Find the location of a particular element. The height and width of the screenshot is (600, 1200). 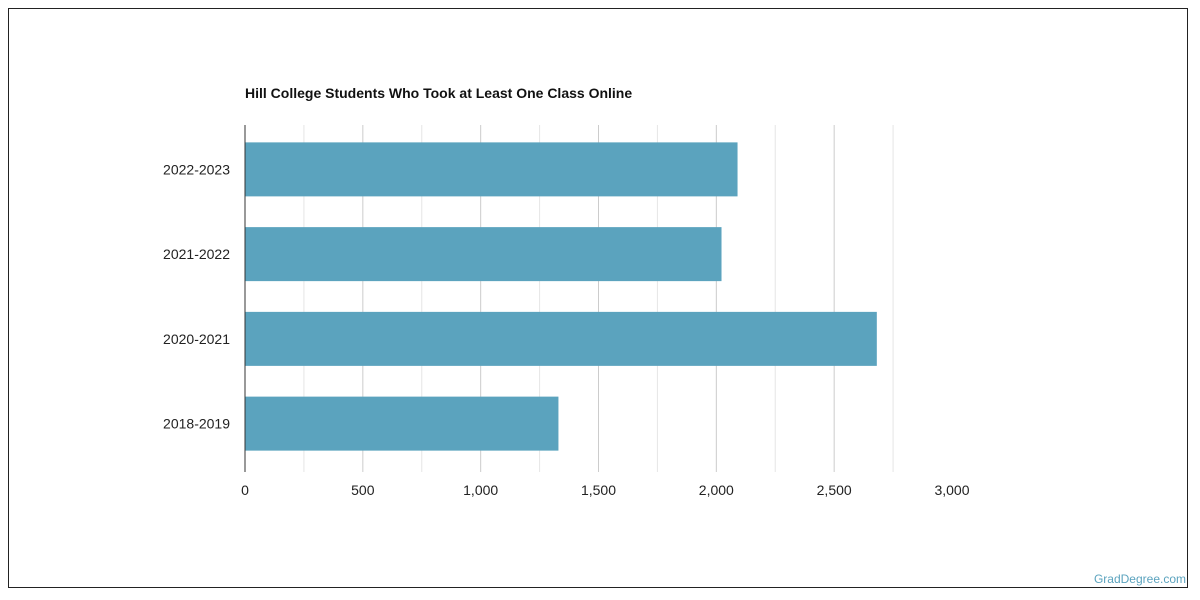

y-tick-label: 2022-2023 is located at coordinates (196, 169).